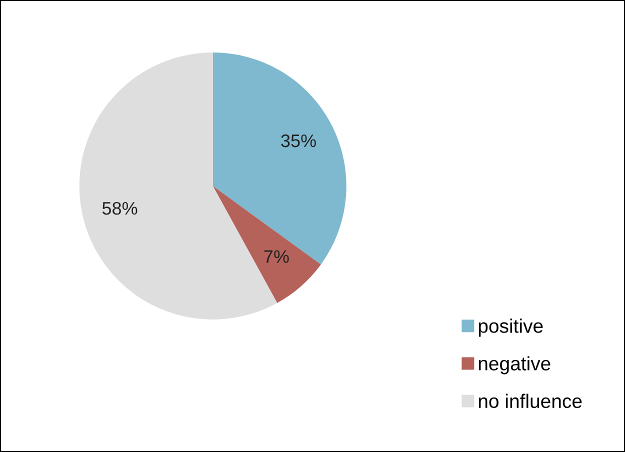 This screenshot has height=452, width=625. I want to click on legend-label: no influence, so click(530, 401).